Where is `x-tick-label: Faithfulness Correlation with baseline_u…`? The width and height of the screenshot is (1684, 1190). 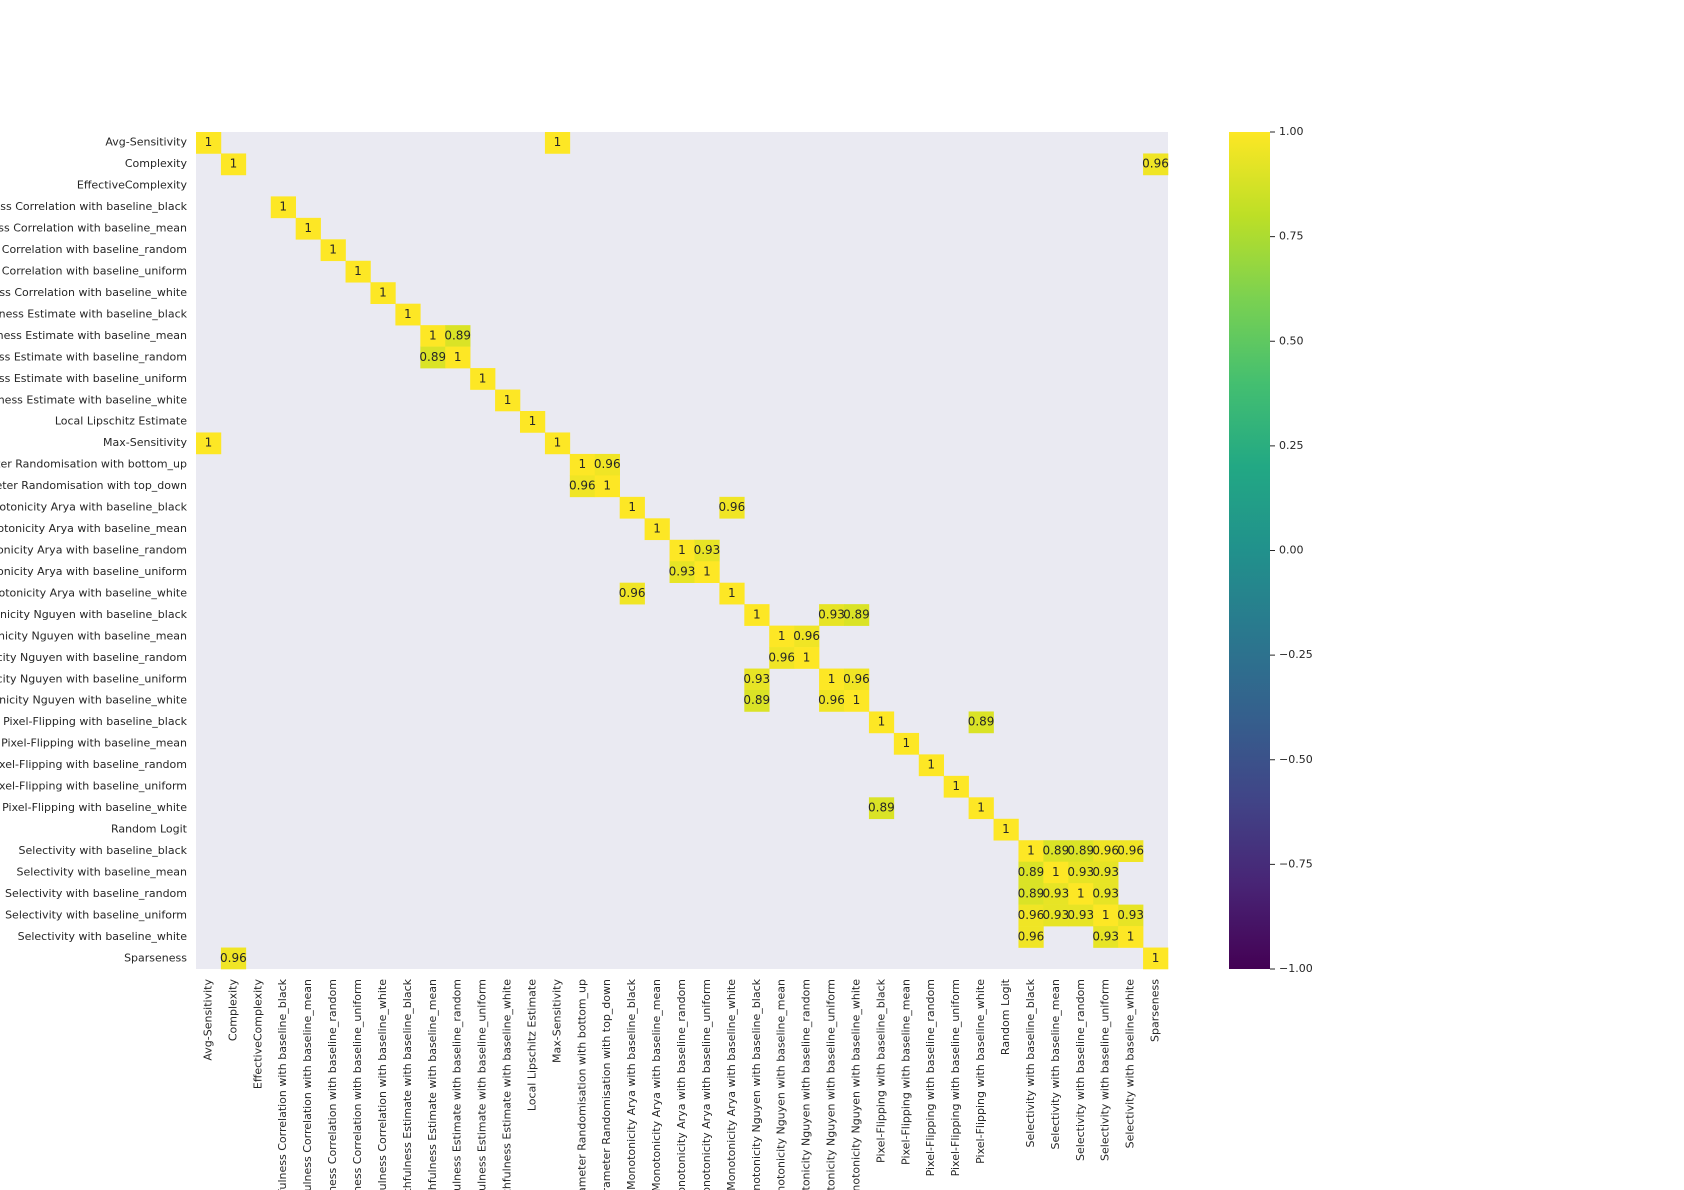
x-tick-label: Faithfulness Correlation with baseline_u… is located at coordinates (357, 1084).